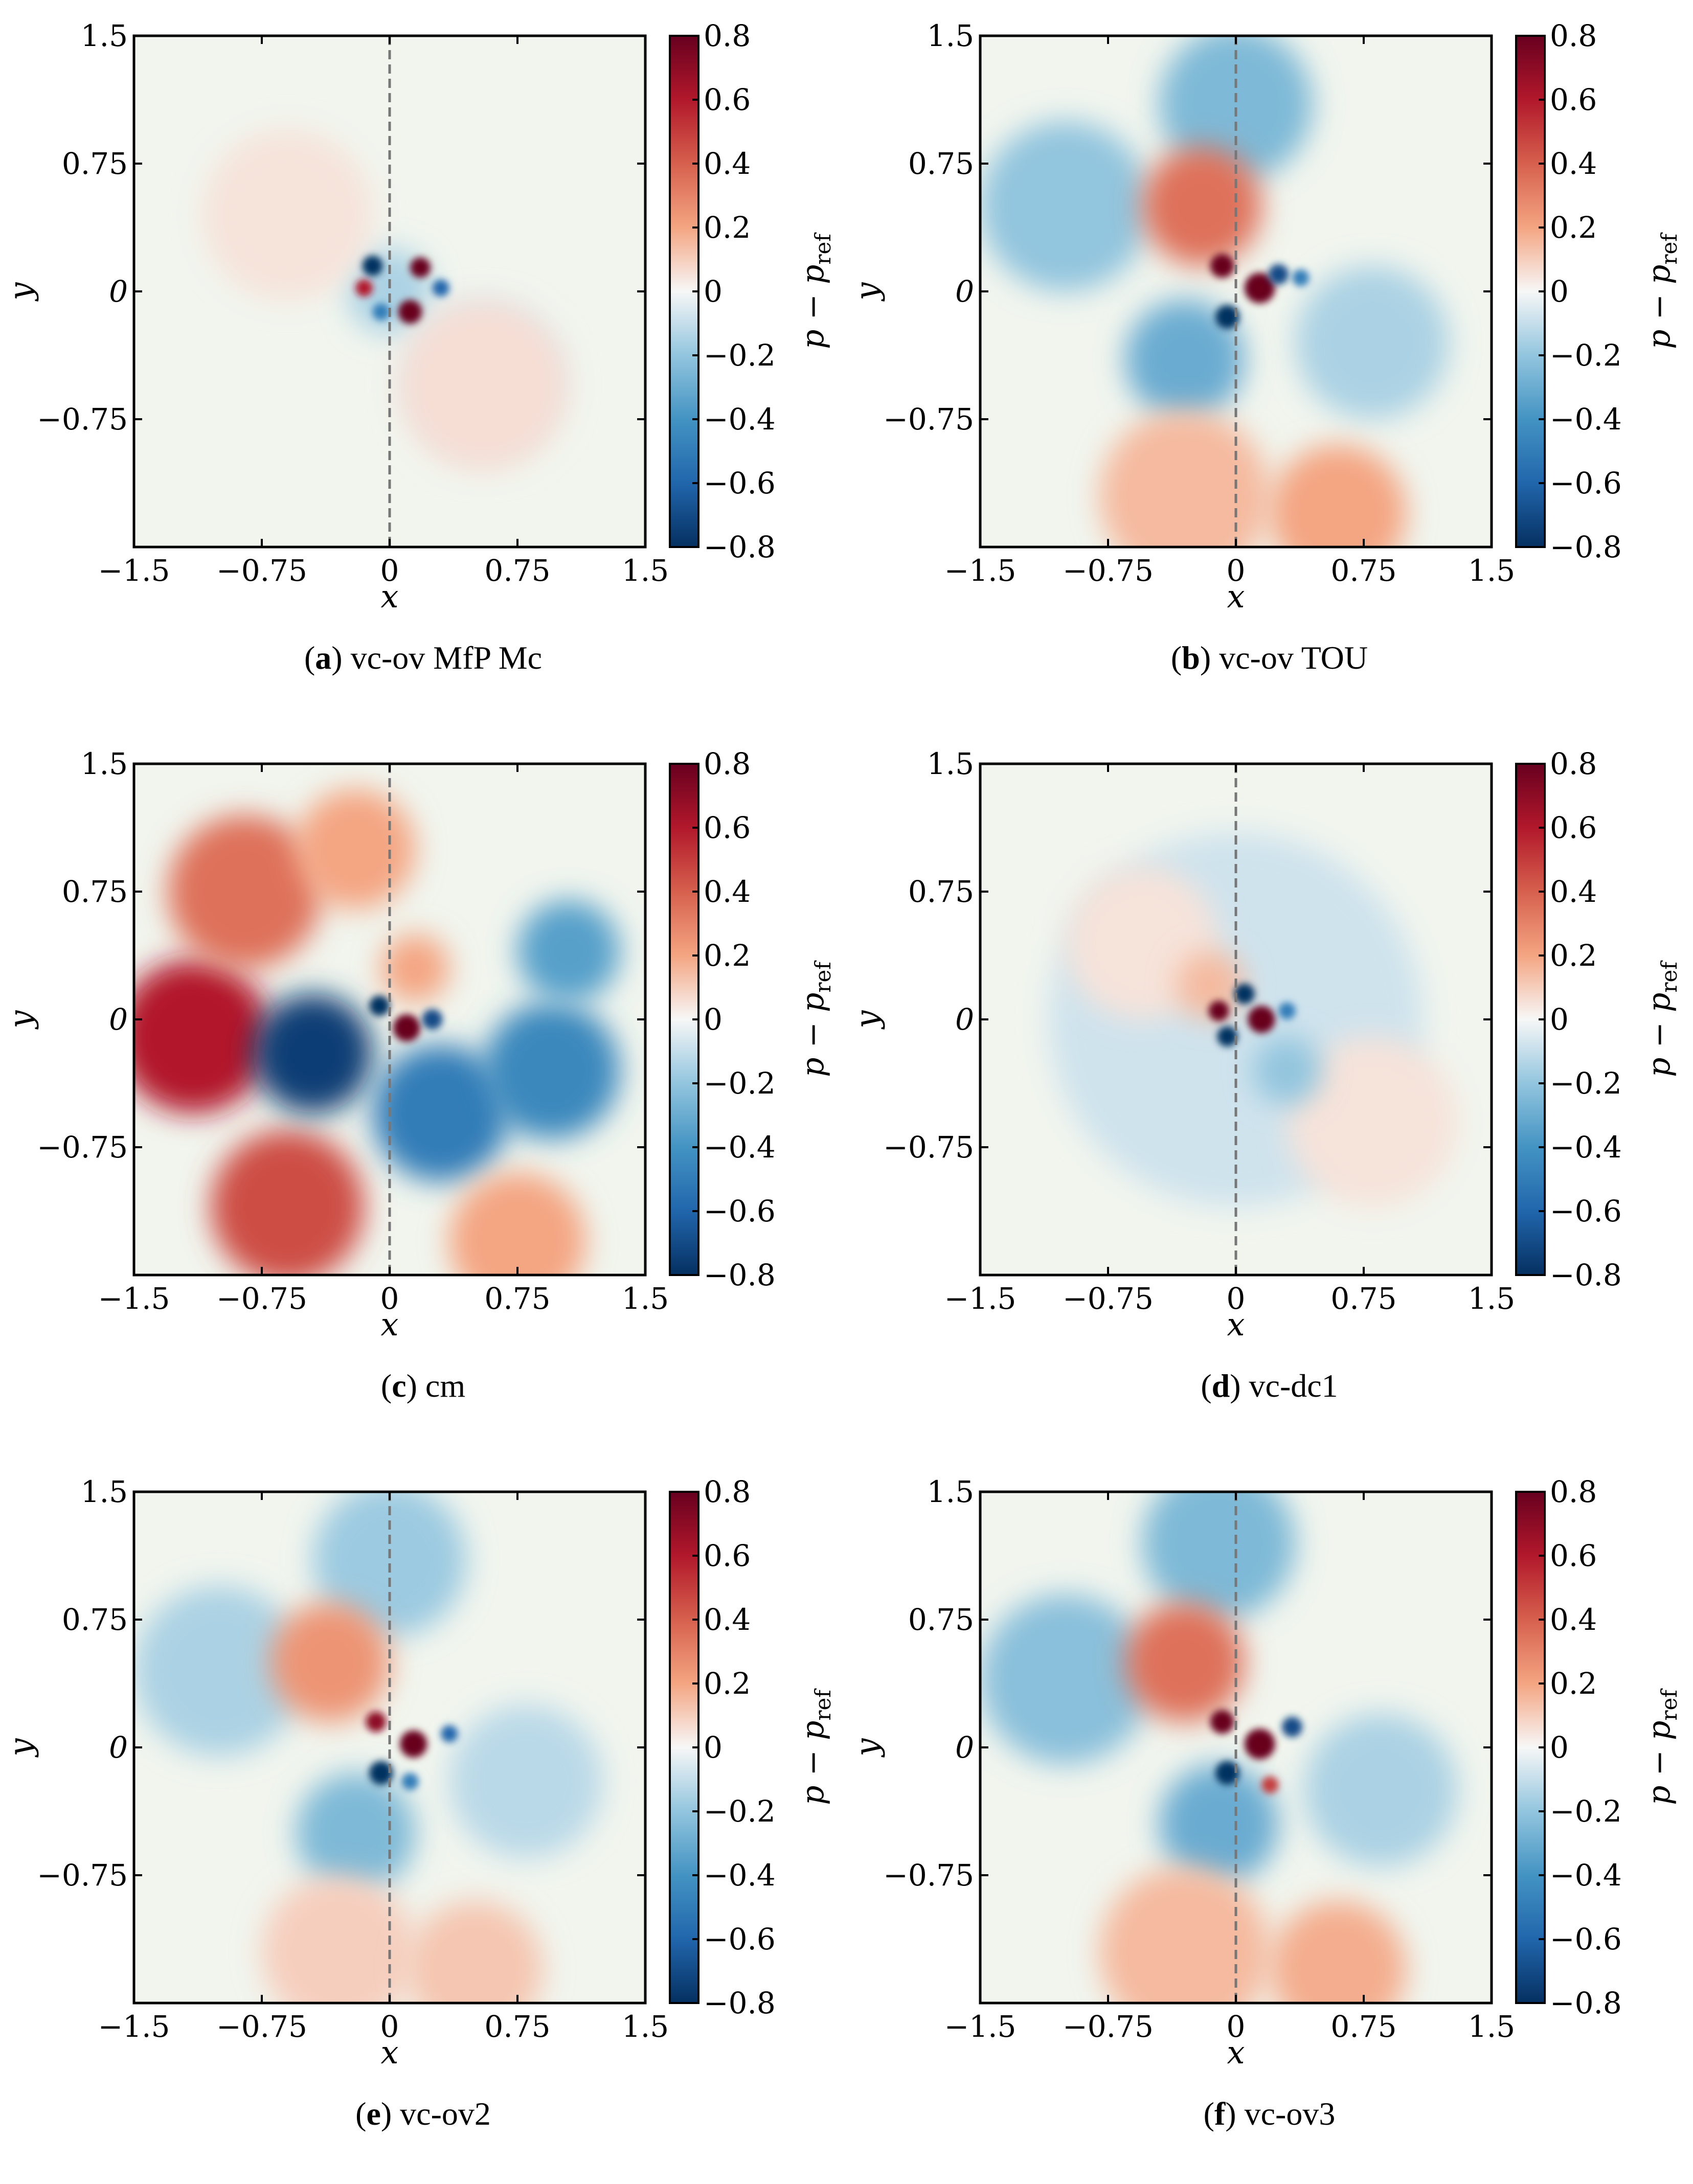 The image size is (1693, 2184). I want to click on caption-text: vc-ov TOU, so click(1293, 658).